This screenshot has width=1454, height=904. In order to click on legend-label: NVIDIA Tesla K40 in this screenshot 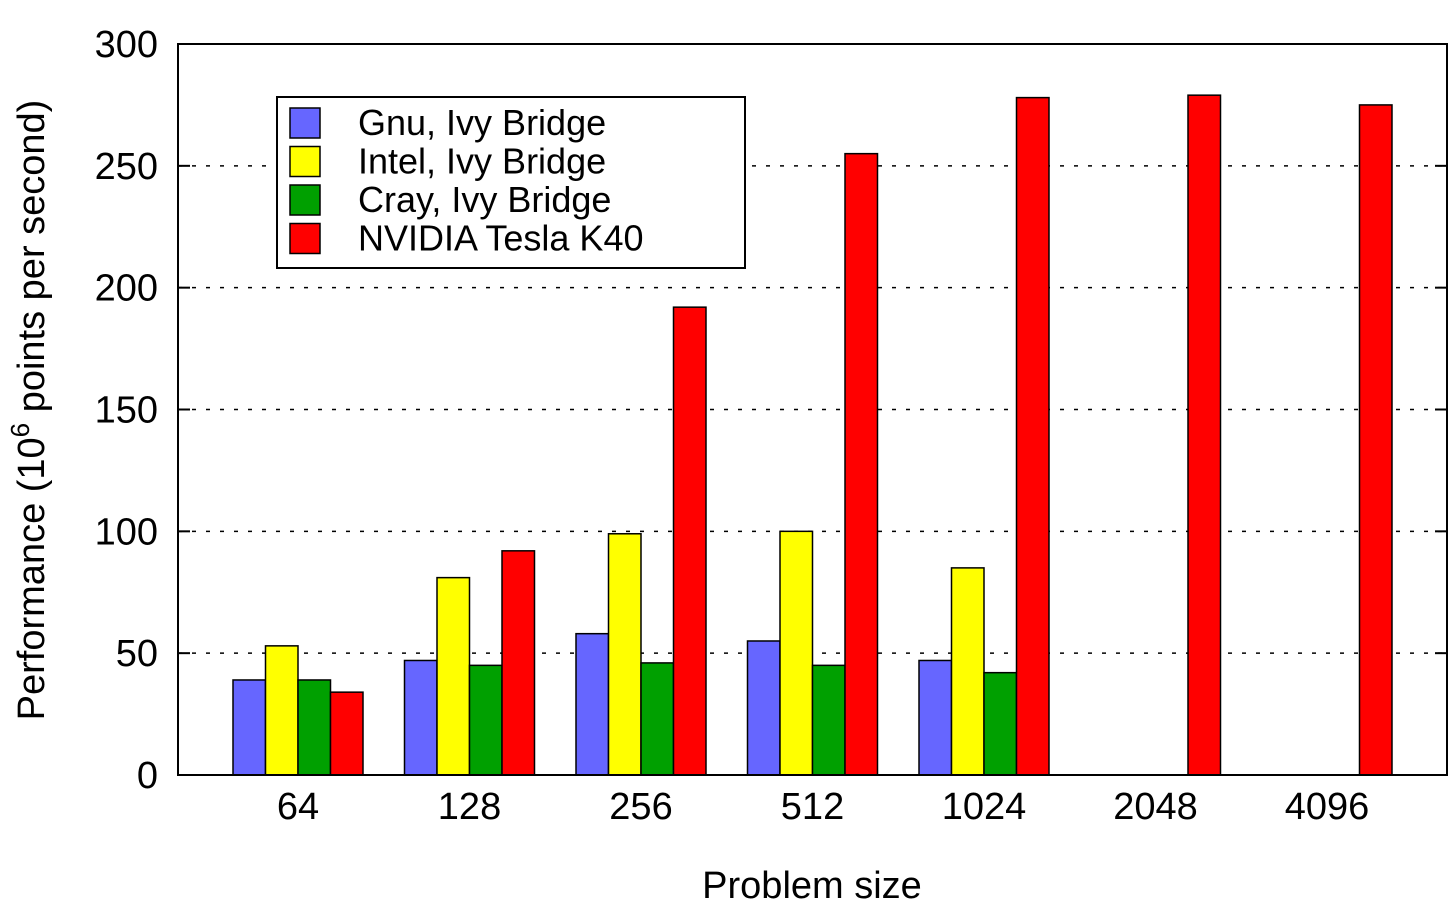, I will do `click(501, 238)`.